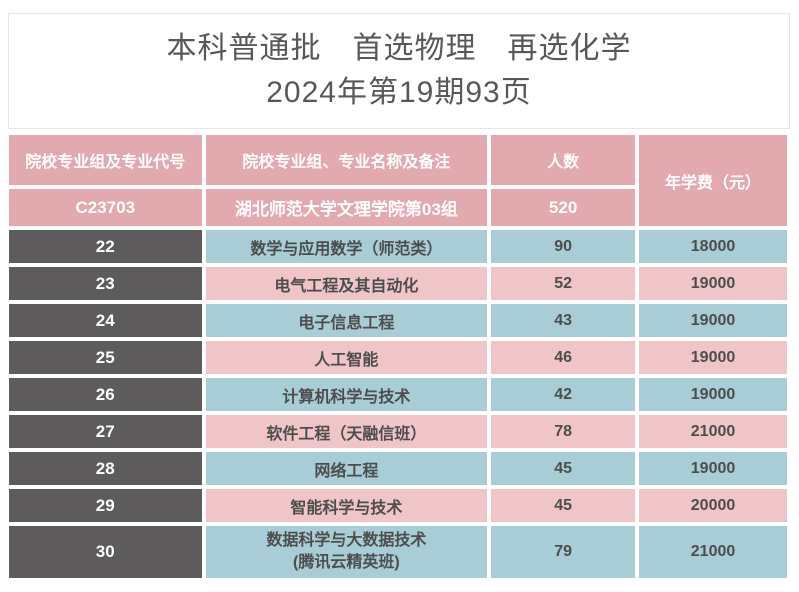 This screenshot has width=799, height=592. I want to click on student-count-cell: 79, so click(563, 552).